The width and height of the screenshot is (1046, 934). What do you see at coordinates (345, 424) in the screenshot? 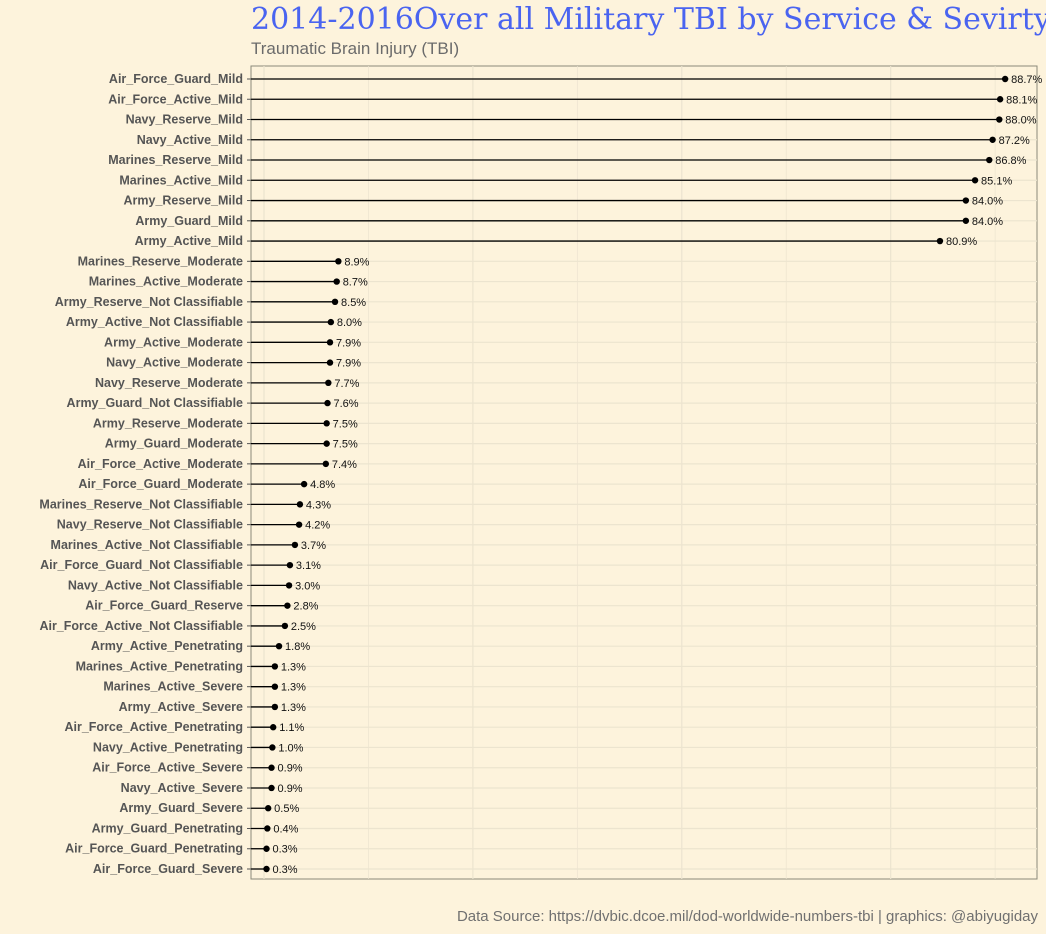
I see `value-label: 7.5%` at bounding box center [345, 424].